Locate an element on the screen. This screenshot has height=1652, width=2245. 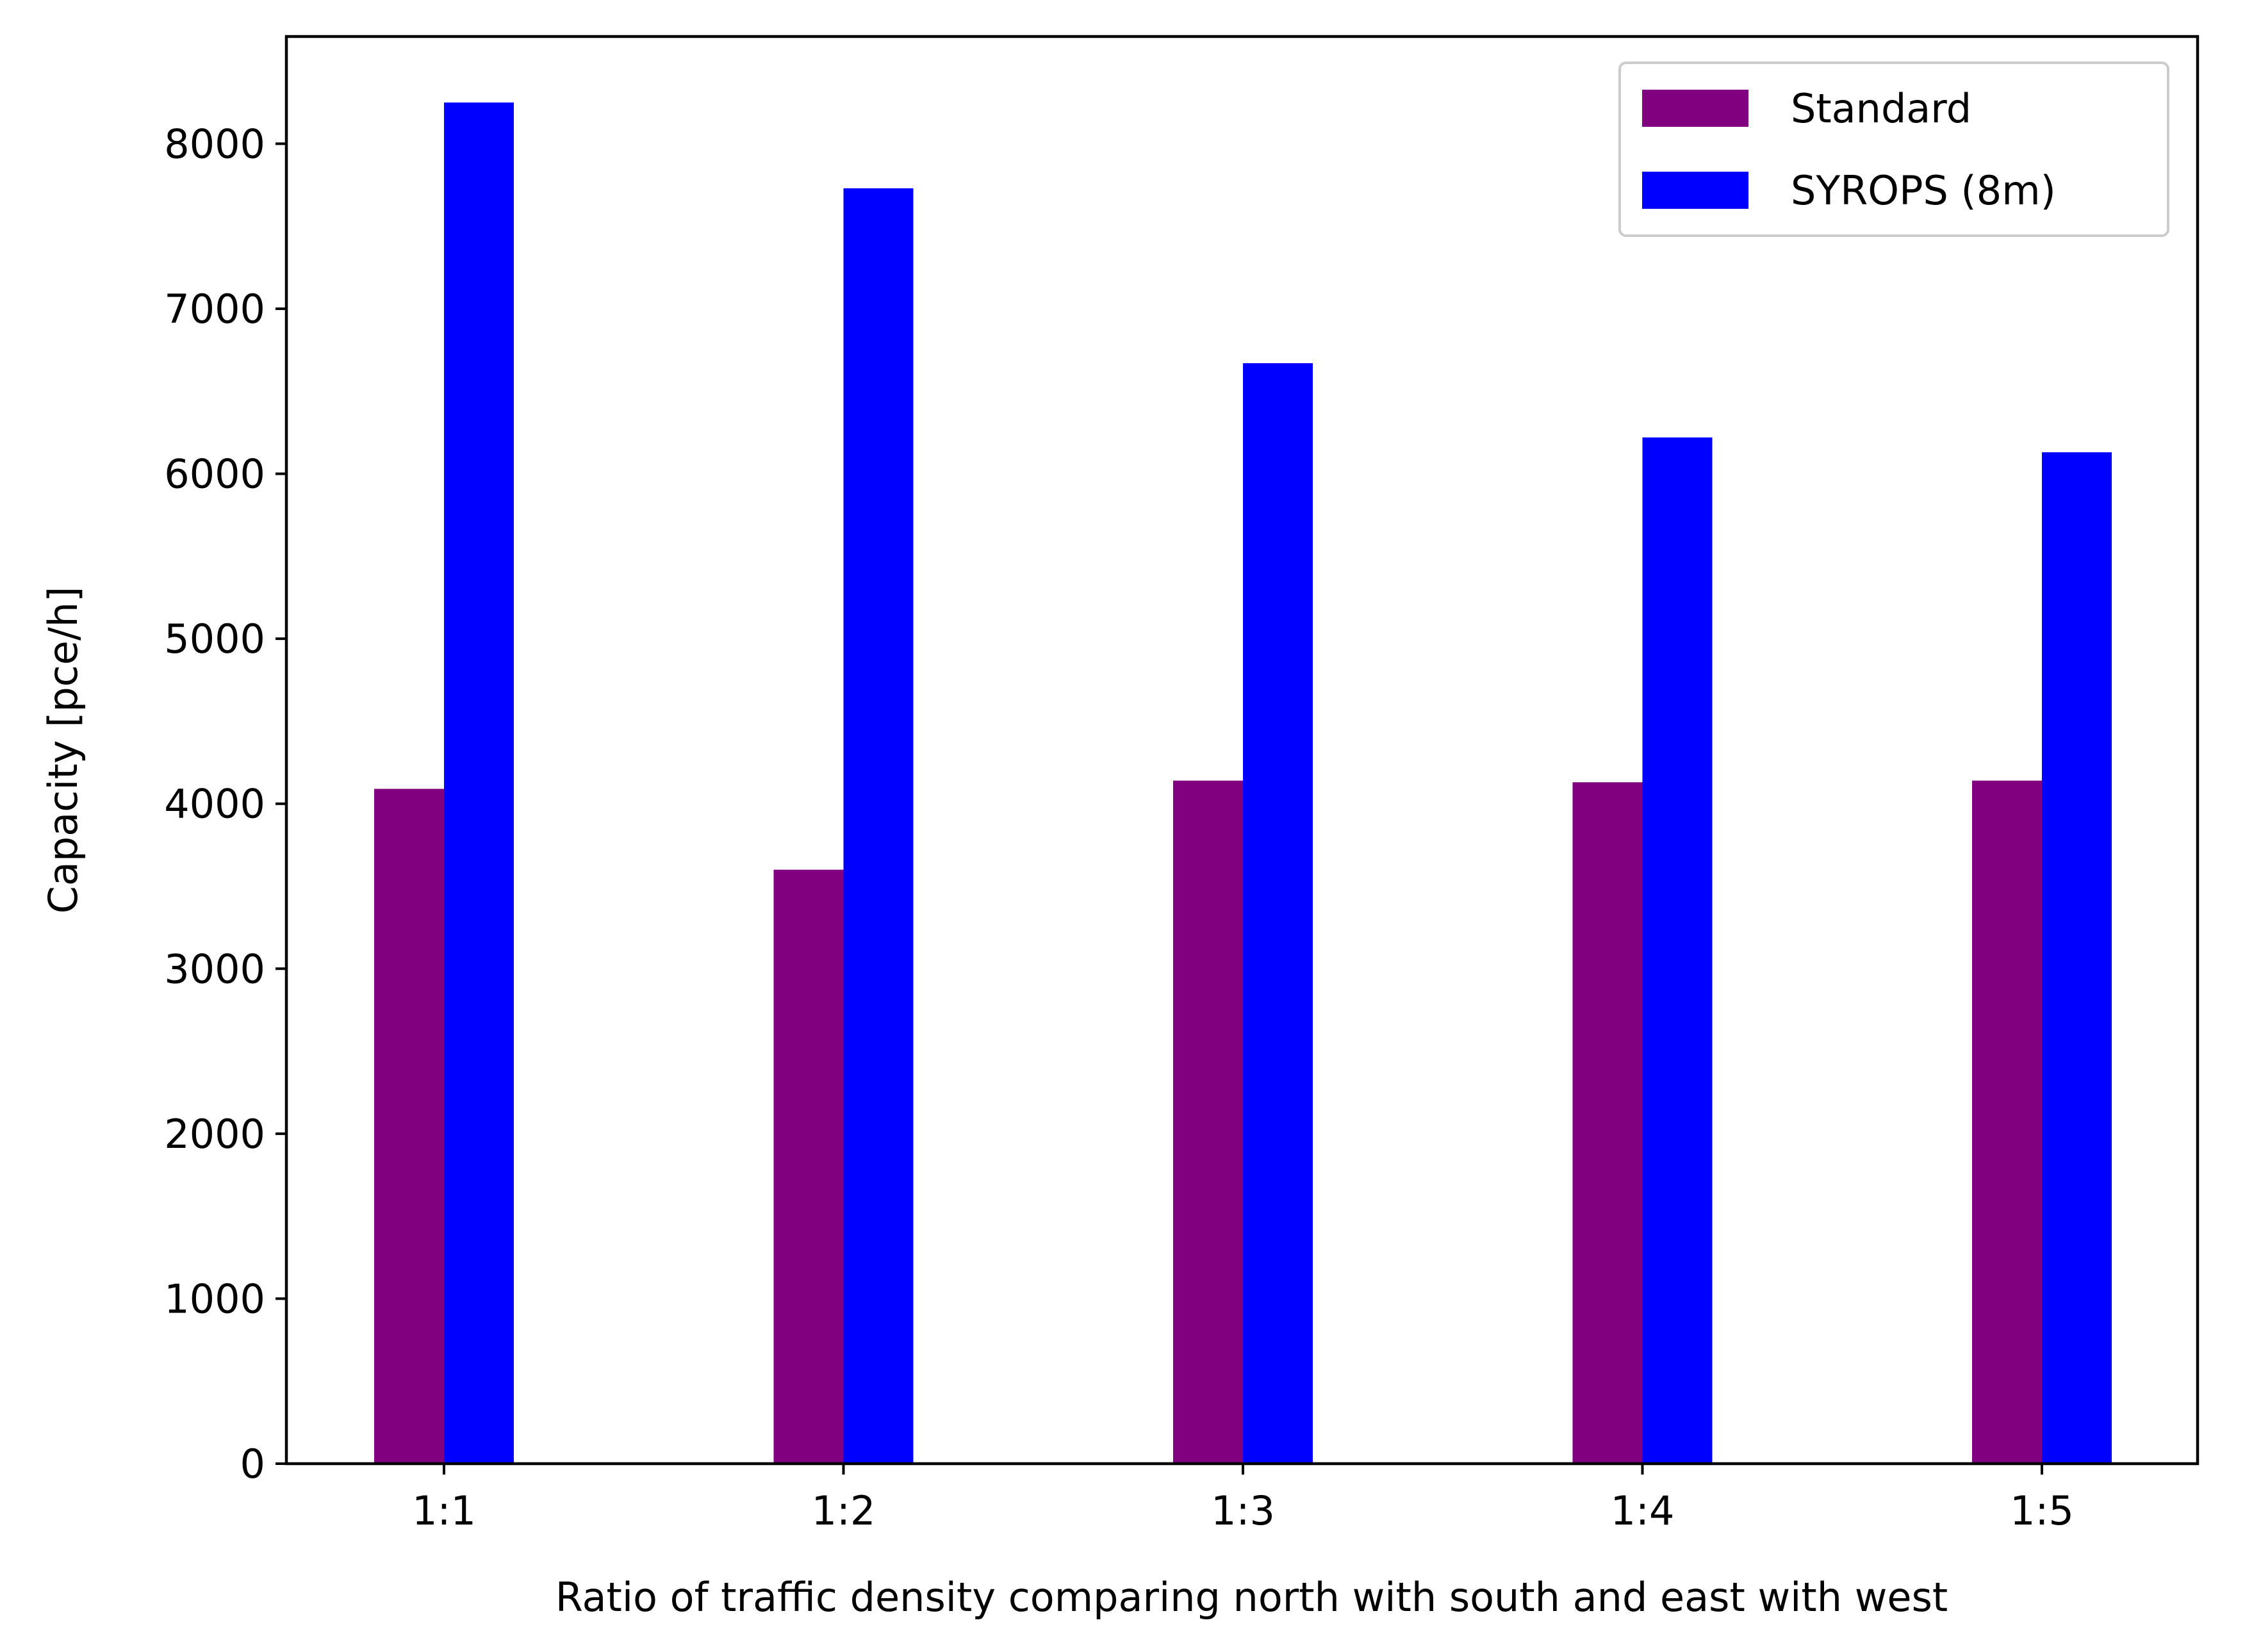
x-tick-label: 1:2 is located at coordinates (844, 1511).